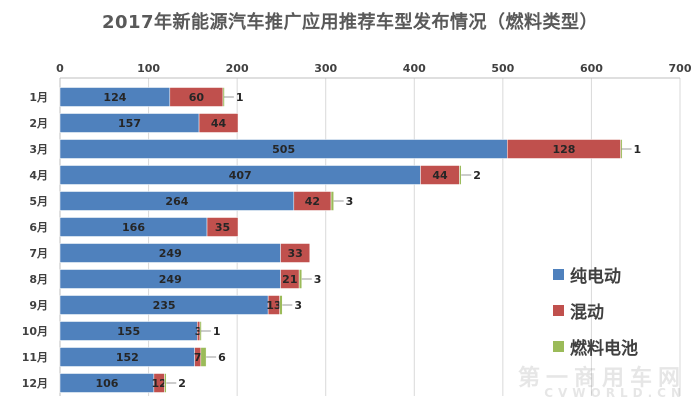 The width and height of the screenshot is (700, 408). What do you see at coordinates (414, 68) in the screenshot?
I see `x-tick-label: 400` at bounding box center [414, 68].